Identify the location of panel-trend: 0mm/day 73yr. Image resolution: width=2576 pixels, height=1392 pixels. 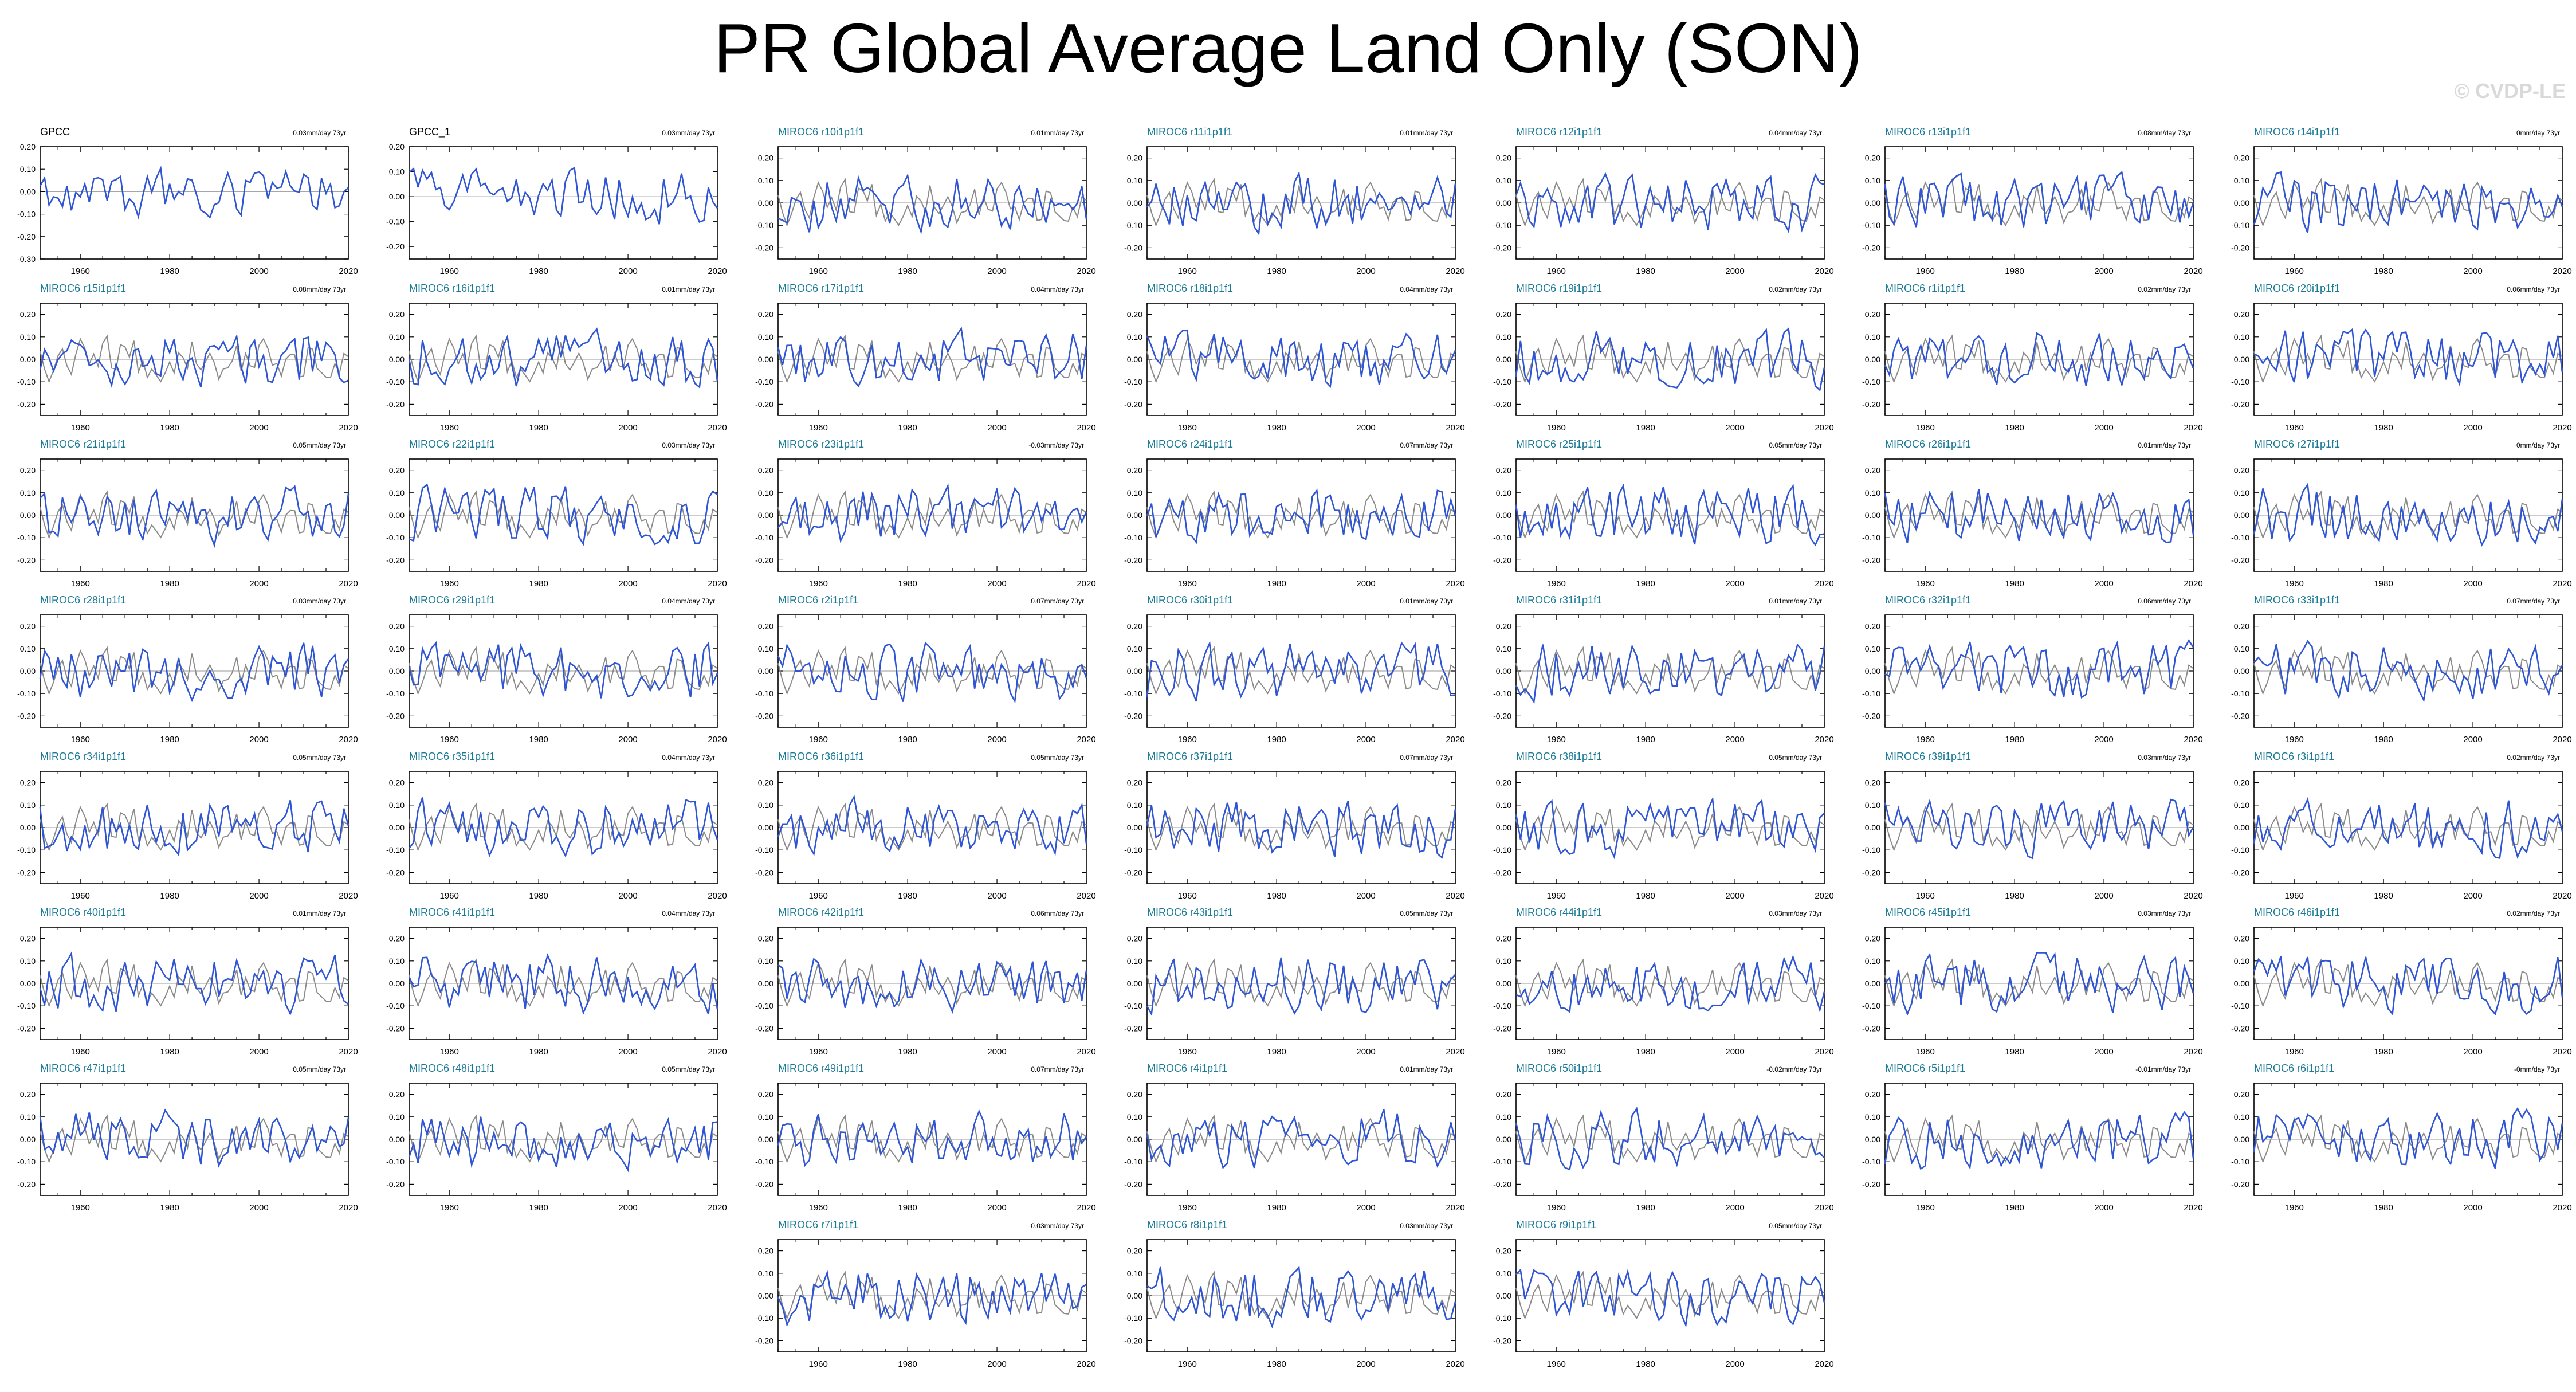
(2538, 445).